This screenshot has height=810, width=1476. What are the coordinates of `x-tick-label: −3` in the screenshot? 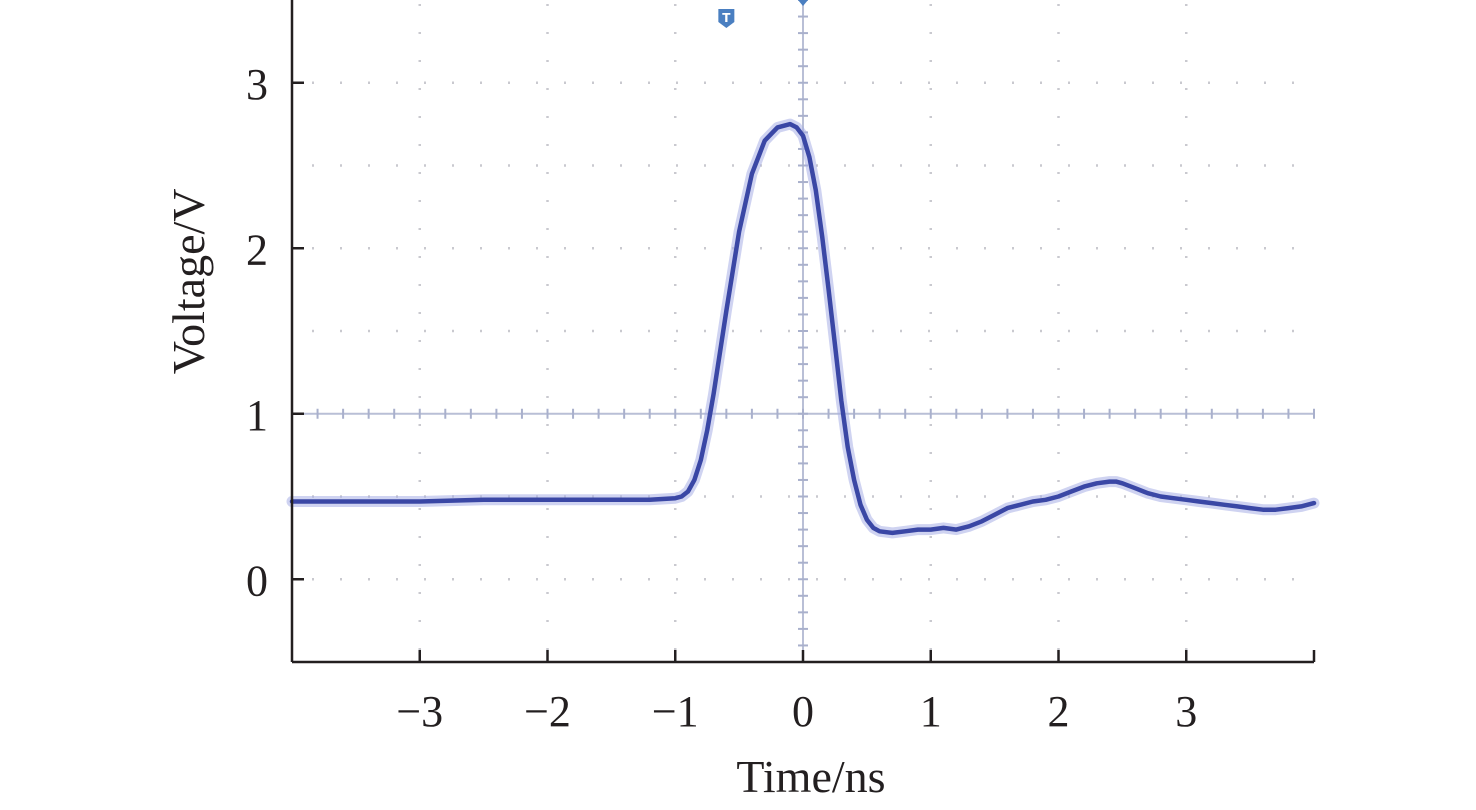 It's located at (419, 711).